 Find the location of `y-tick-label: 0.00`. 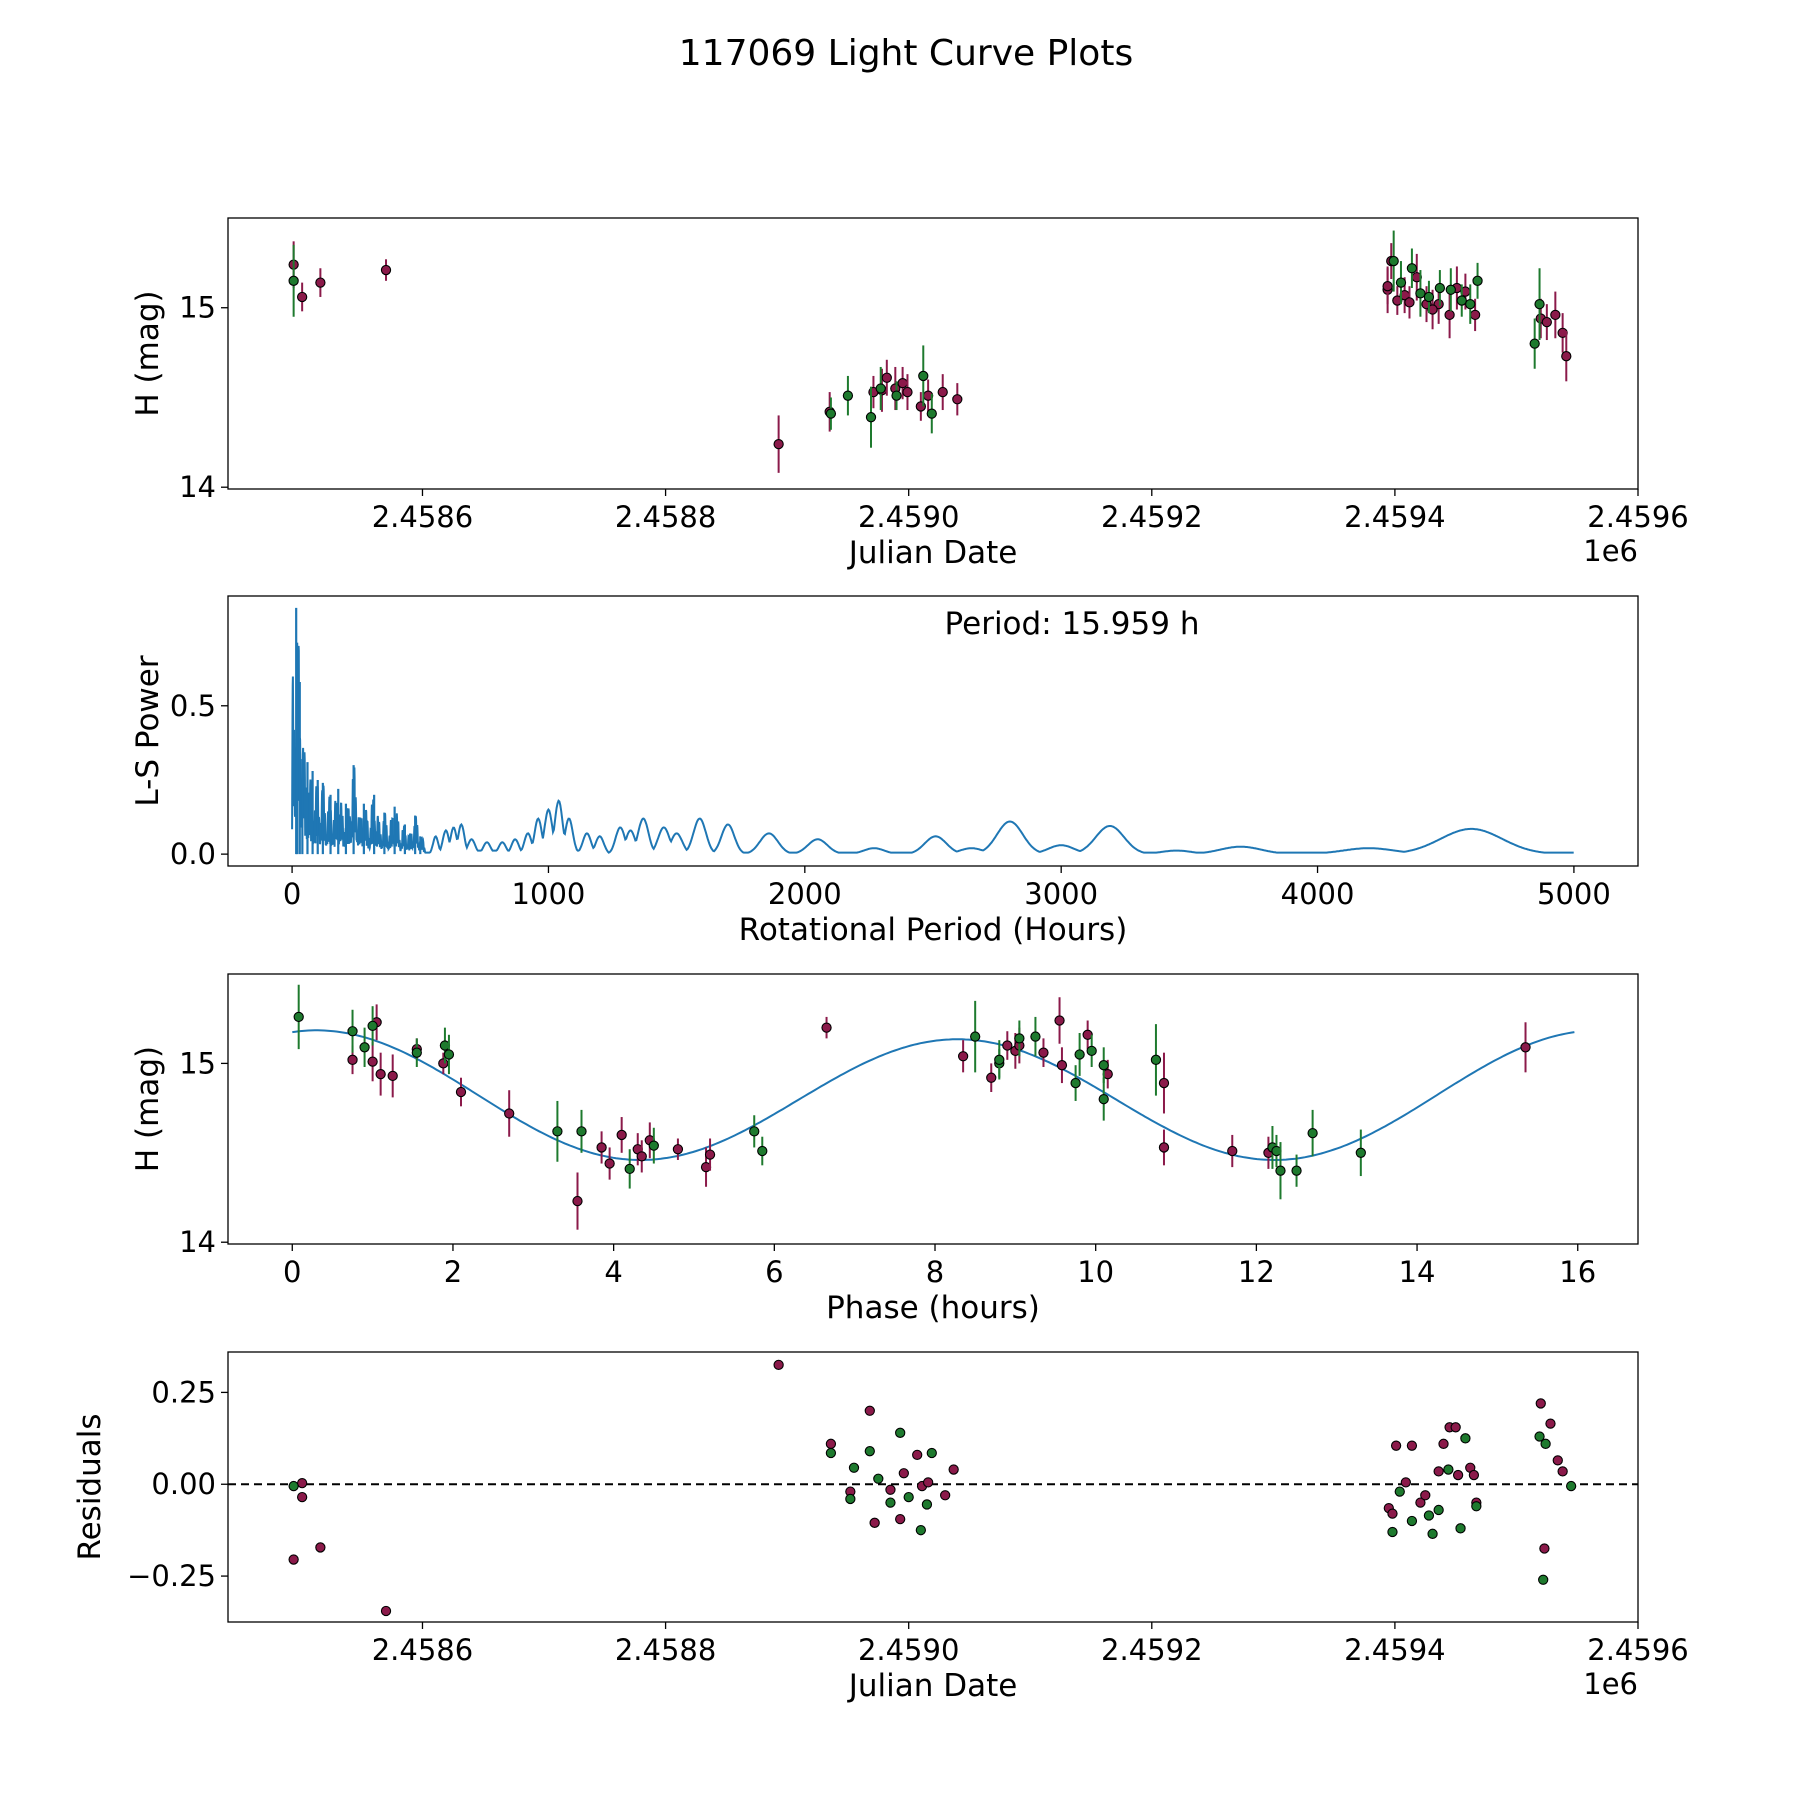

y-tick-label: 0.00 is located at coordinates (183, 1484).